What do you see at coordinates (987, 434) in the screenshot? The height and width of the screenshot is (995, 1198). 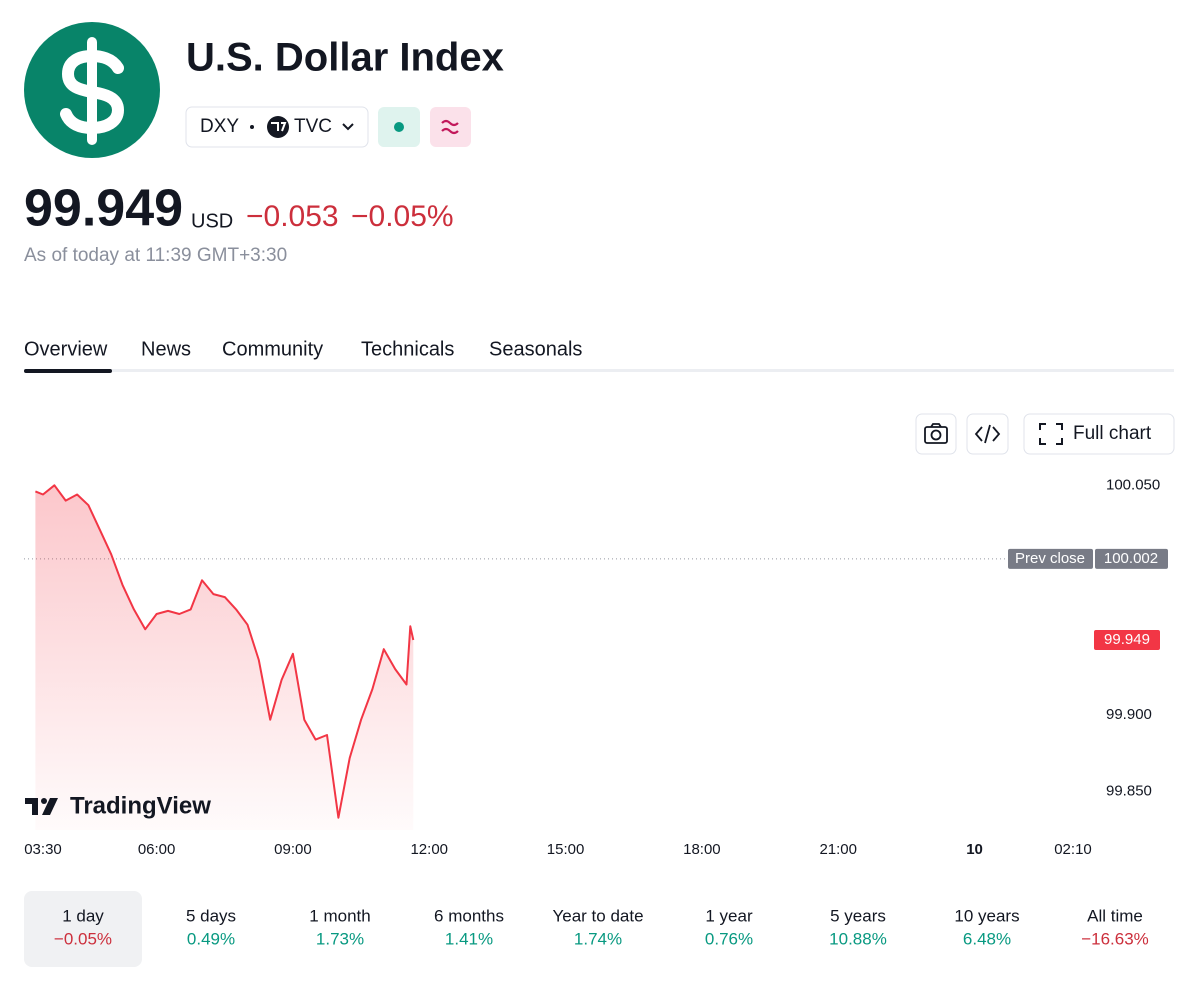 I see `code-icon` at bounding box center [987, 434].